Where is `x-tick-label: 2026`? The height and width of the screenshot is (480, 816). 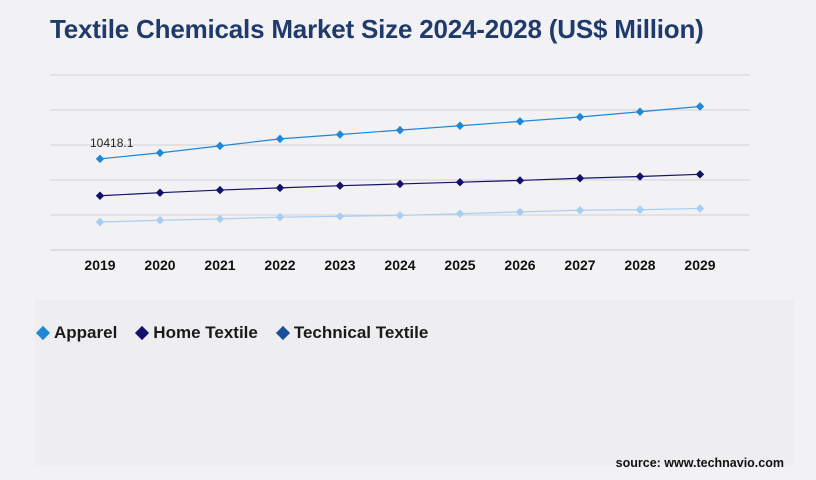
x-tick-label: 2026 is located at coordinates (519, 265).